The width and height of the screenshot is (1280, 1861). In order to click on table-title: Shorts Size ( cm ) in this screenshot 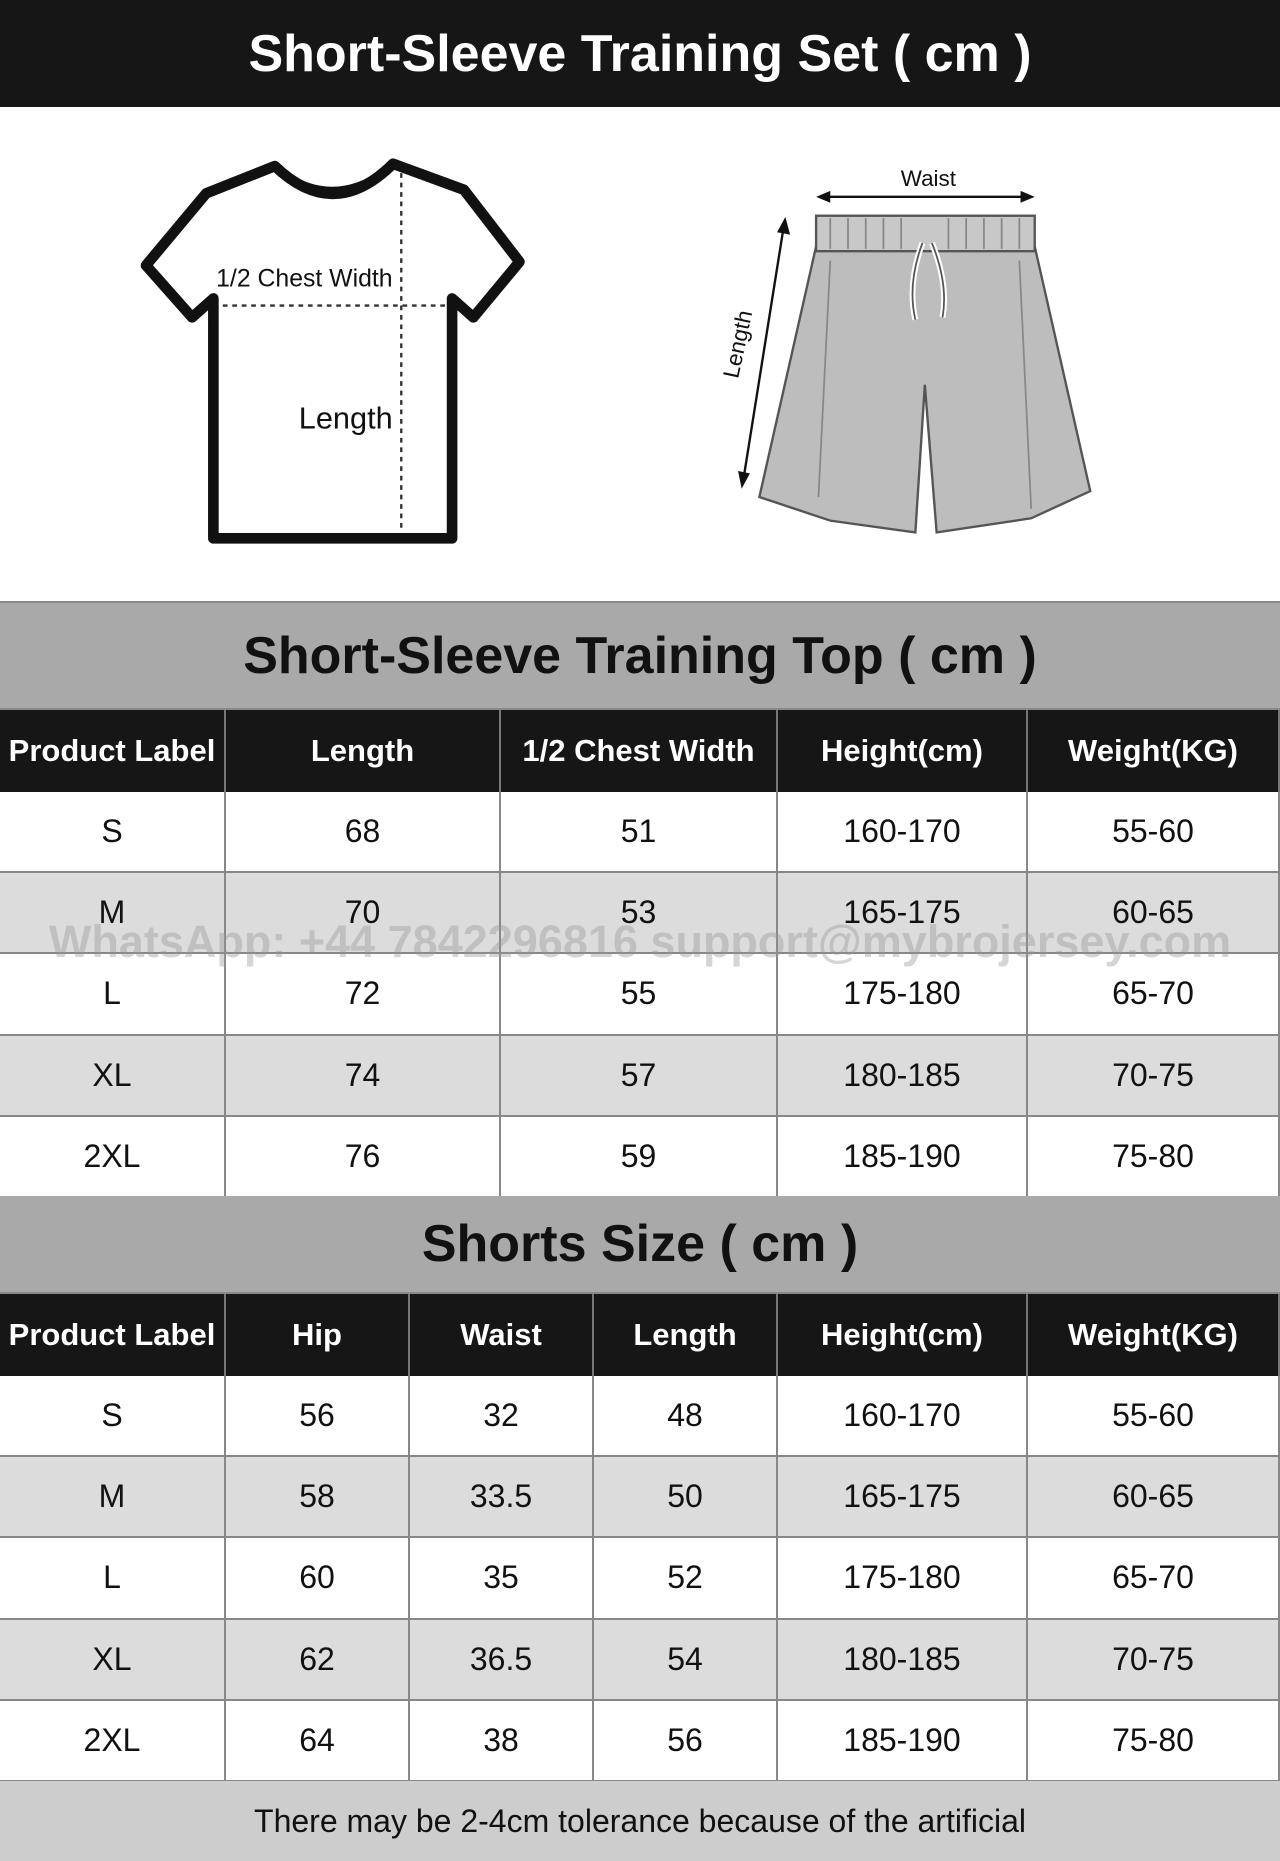, I will do `click(640, 1245)`.